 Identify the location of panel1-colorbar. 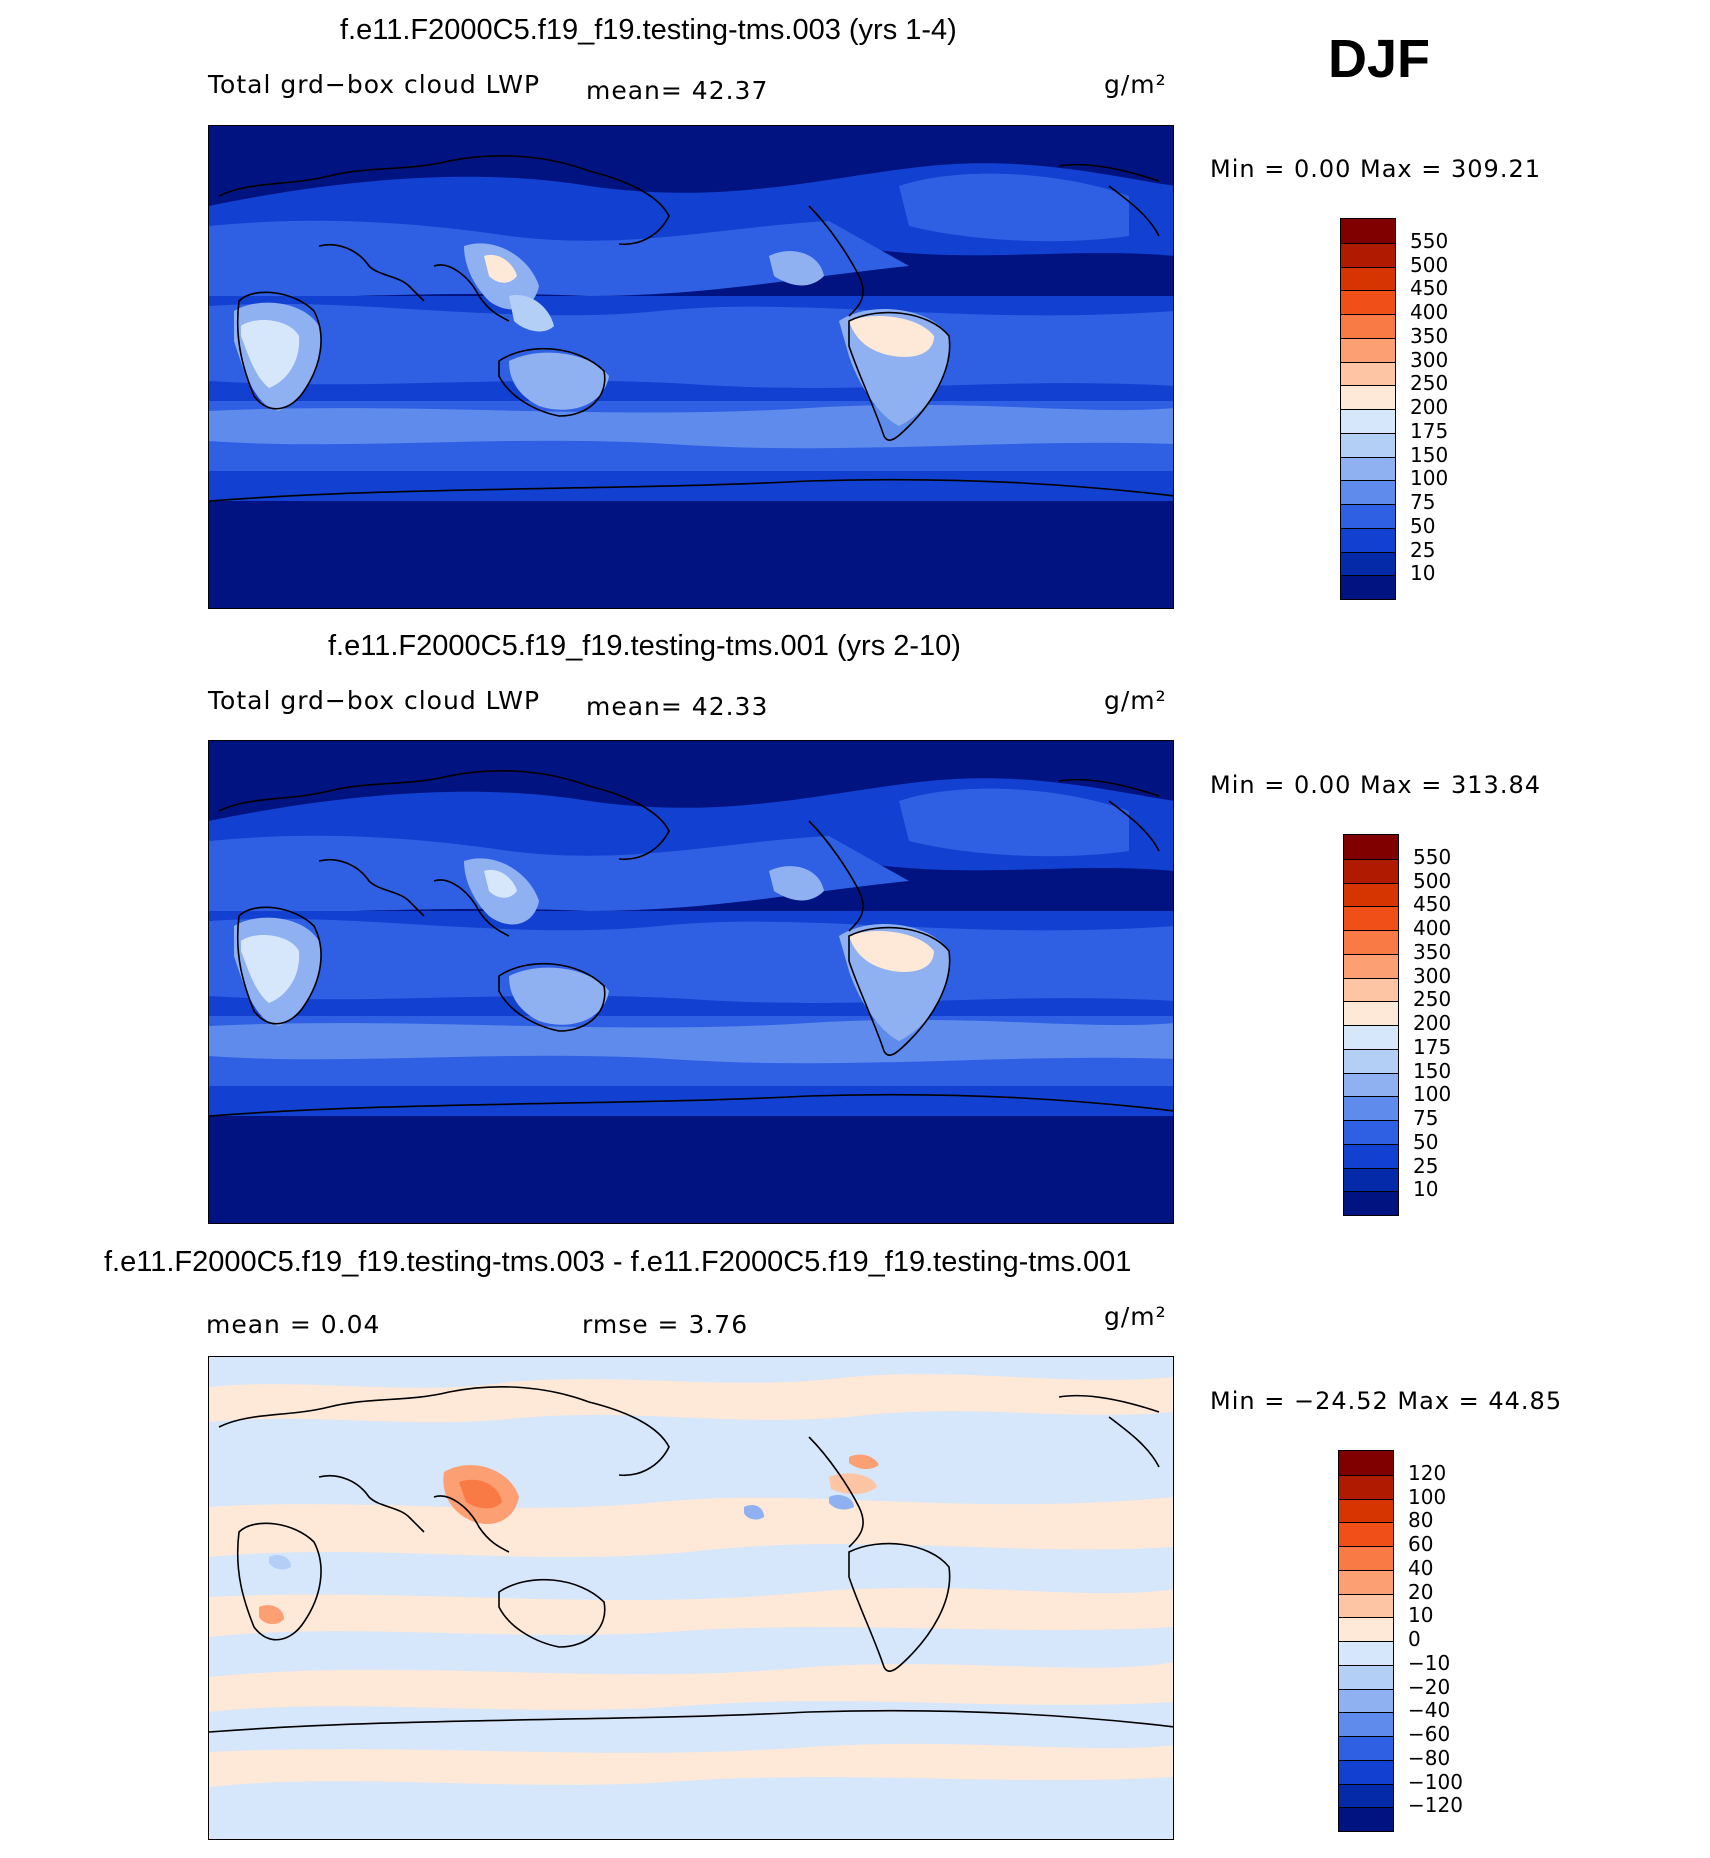
(1368, 409).